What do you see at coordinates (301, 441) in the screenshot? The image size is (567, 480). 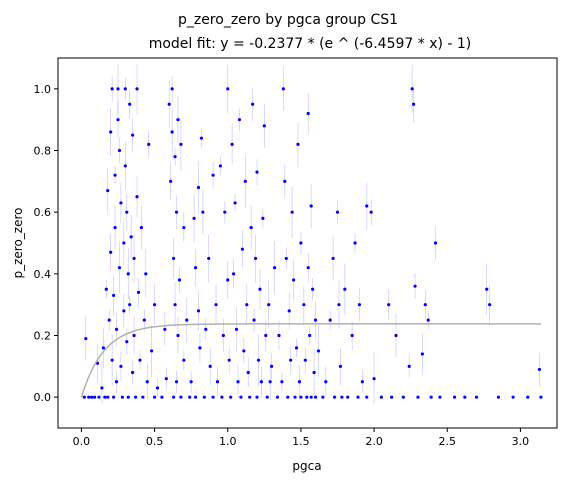 I see `x-tick-label: 1.5` at bounding box center [301, 441].